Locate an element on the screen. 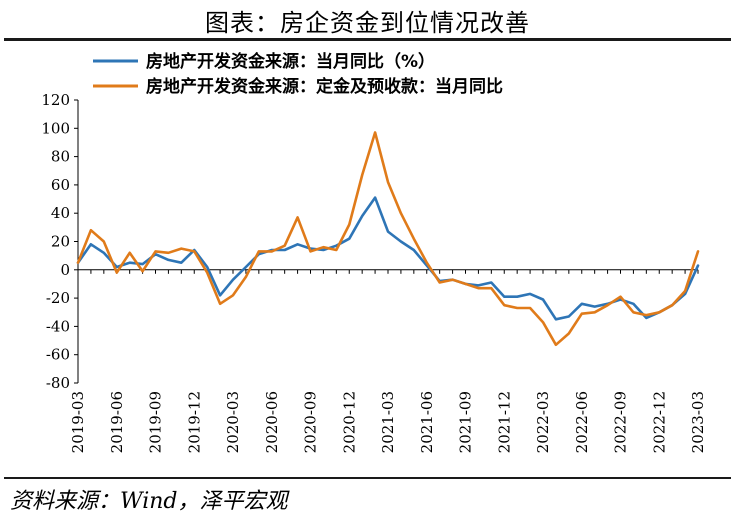 This screenshot has width=735, height=519. y-tick-label: -40 is located at coordinates (58, 326).